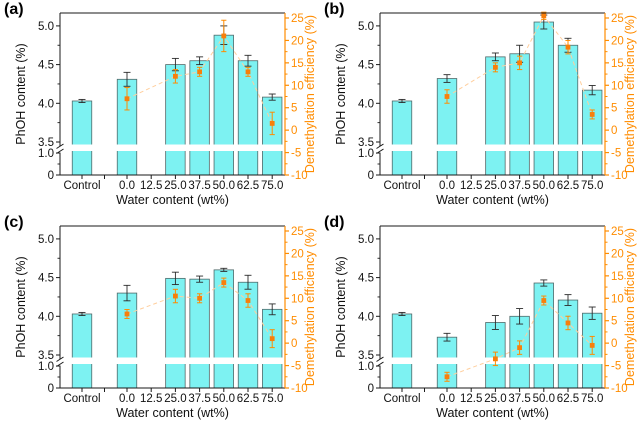  I want to click on x-tick-label: 37.5, so click(519, 399).